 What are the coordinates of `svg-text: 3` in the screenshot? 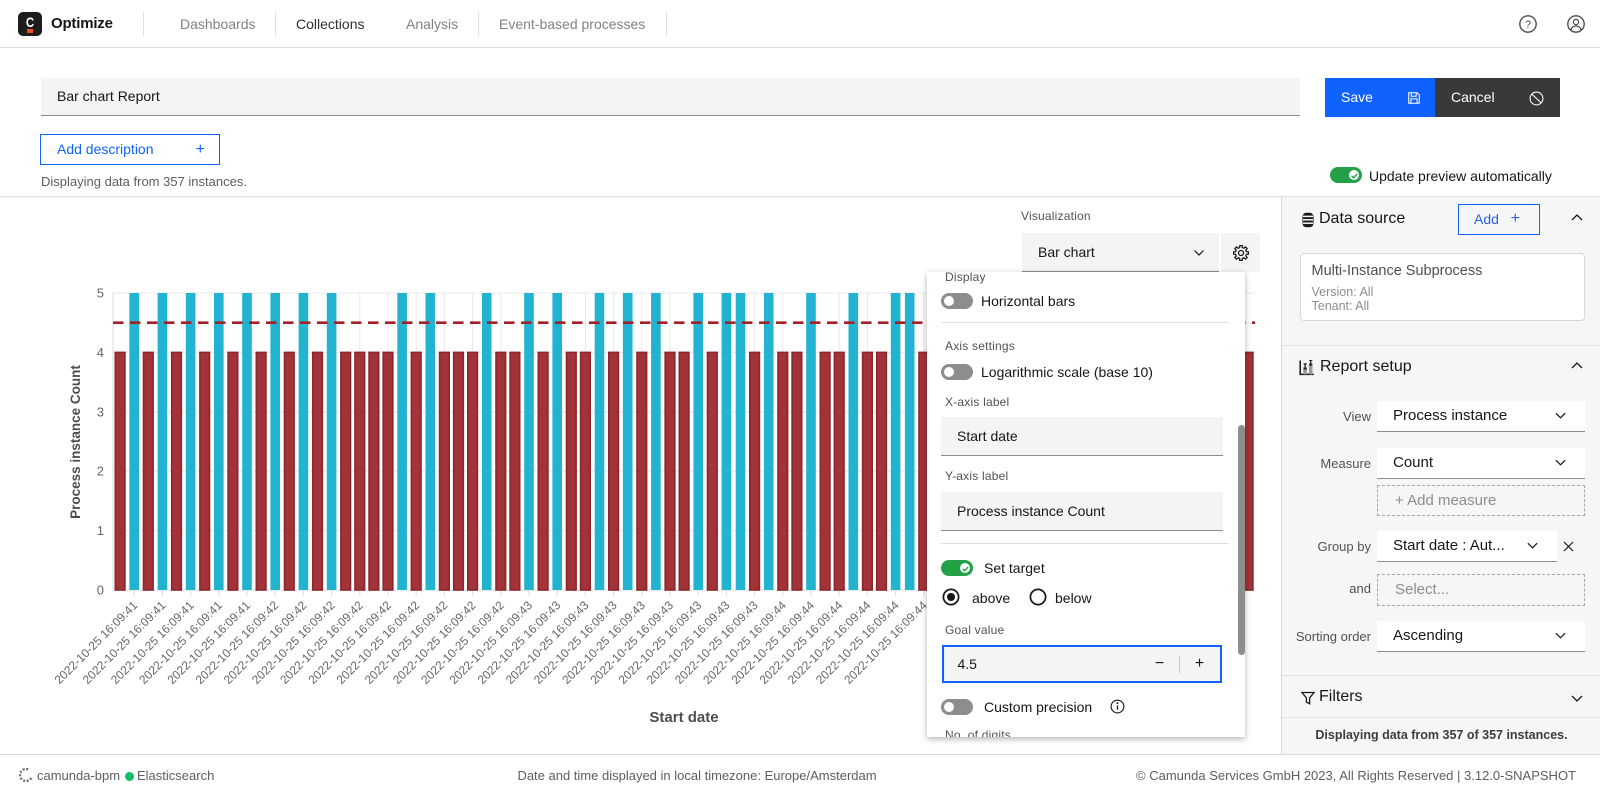 It's located at (100, 411).